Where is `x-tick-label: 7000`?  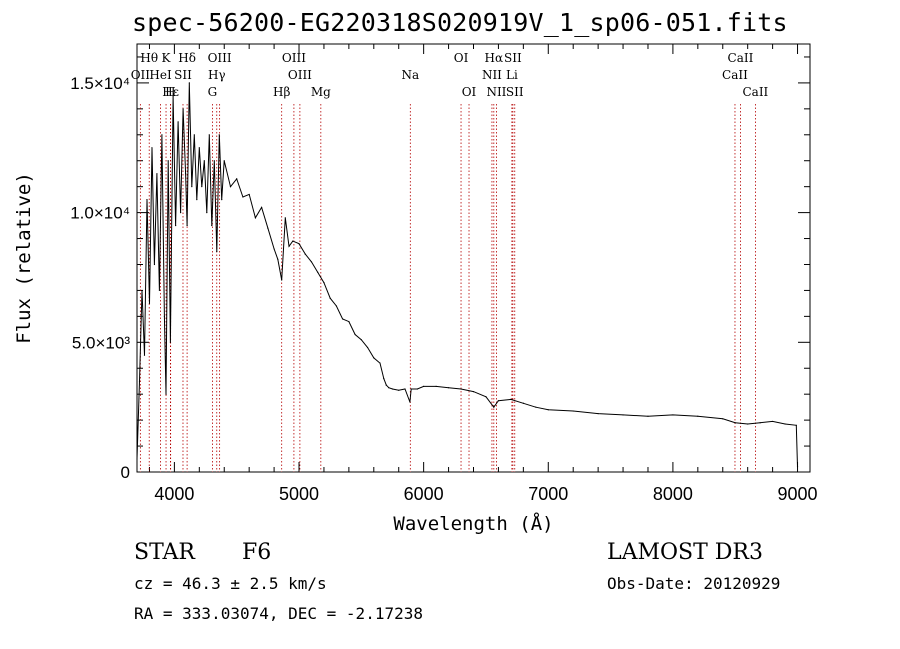
x-tick-label: 7000 is located at coordinates (548, 494).